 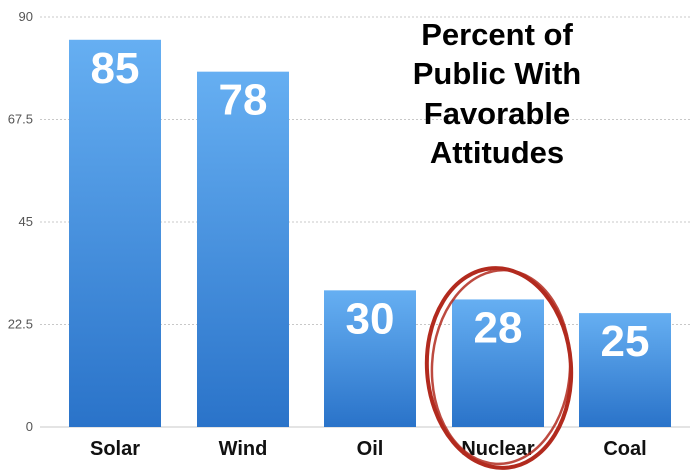 I want to click on y-axis: 0 22.5 45 67.5 90, so click(x=20, y=221).